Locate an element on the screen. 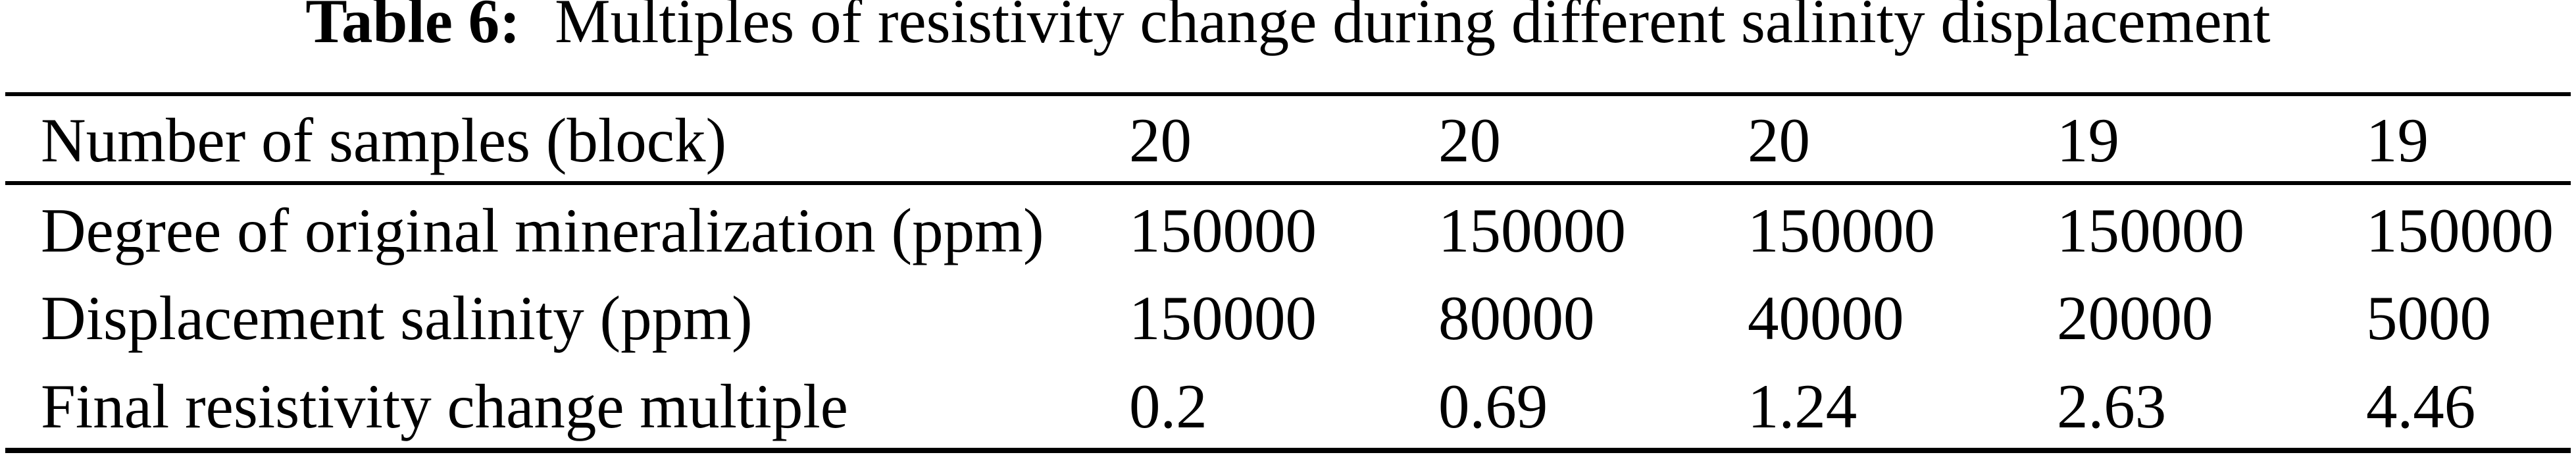 The width and height of the screenshot is (2576, 459). table-cell: 80000 is located at coordinates (1516, 318).